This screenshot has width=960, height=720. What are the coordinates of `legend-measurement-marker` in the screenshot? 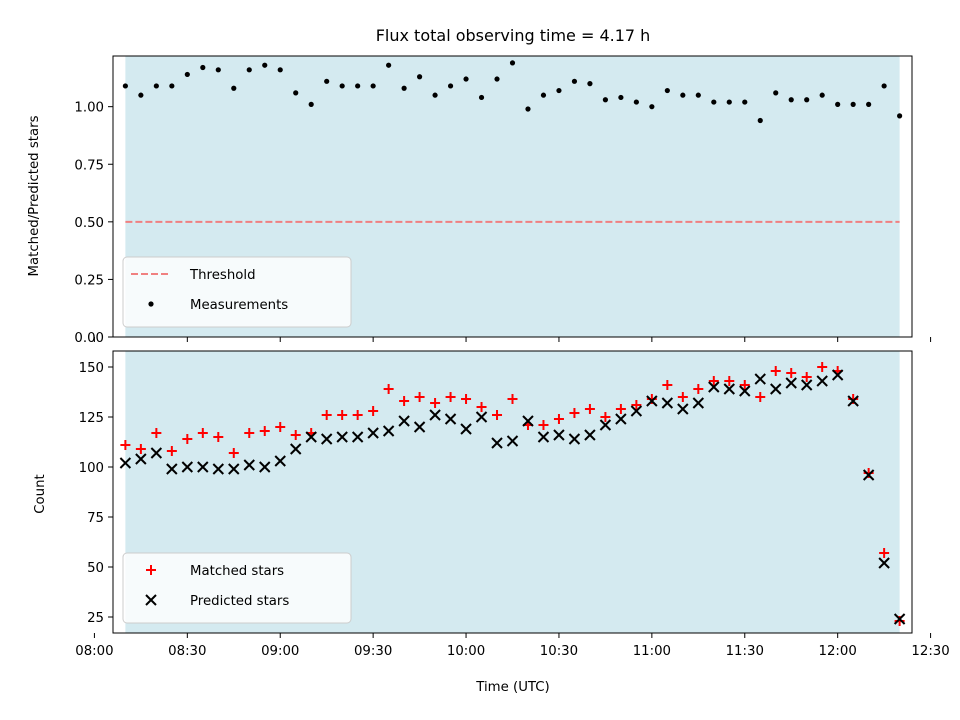 It's located at (151, 304).